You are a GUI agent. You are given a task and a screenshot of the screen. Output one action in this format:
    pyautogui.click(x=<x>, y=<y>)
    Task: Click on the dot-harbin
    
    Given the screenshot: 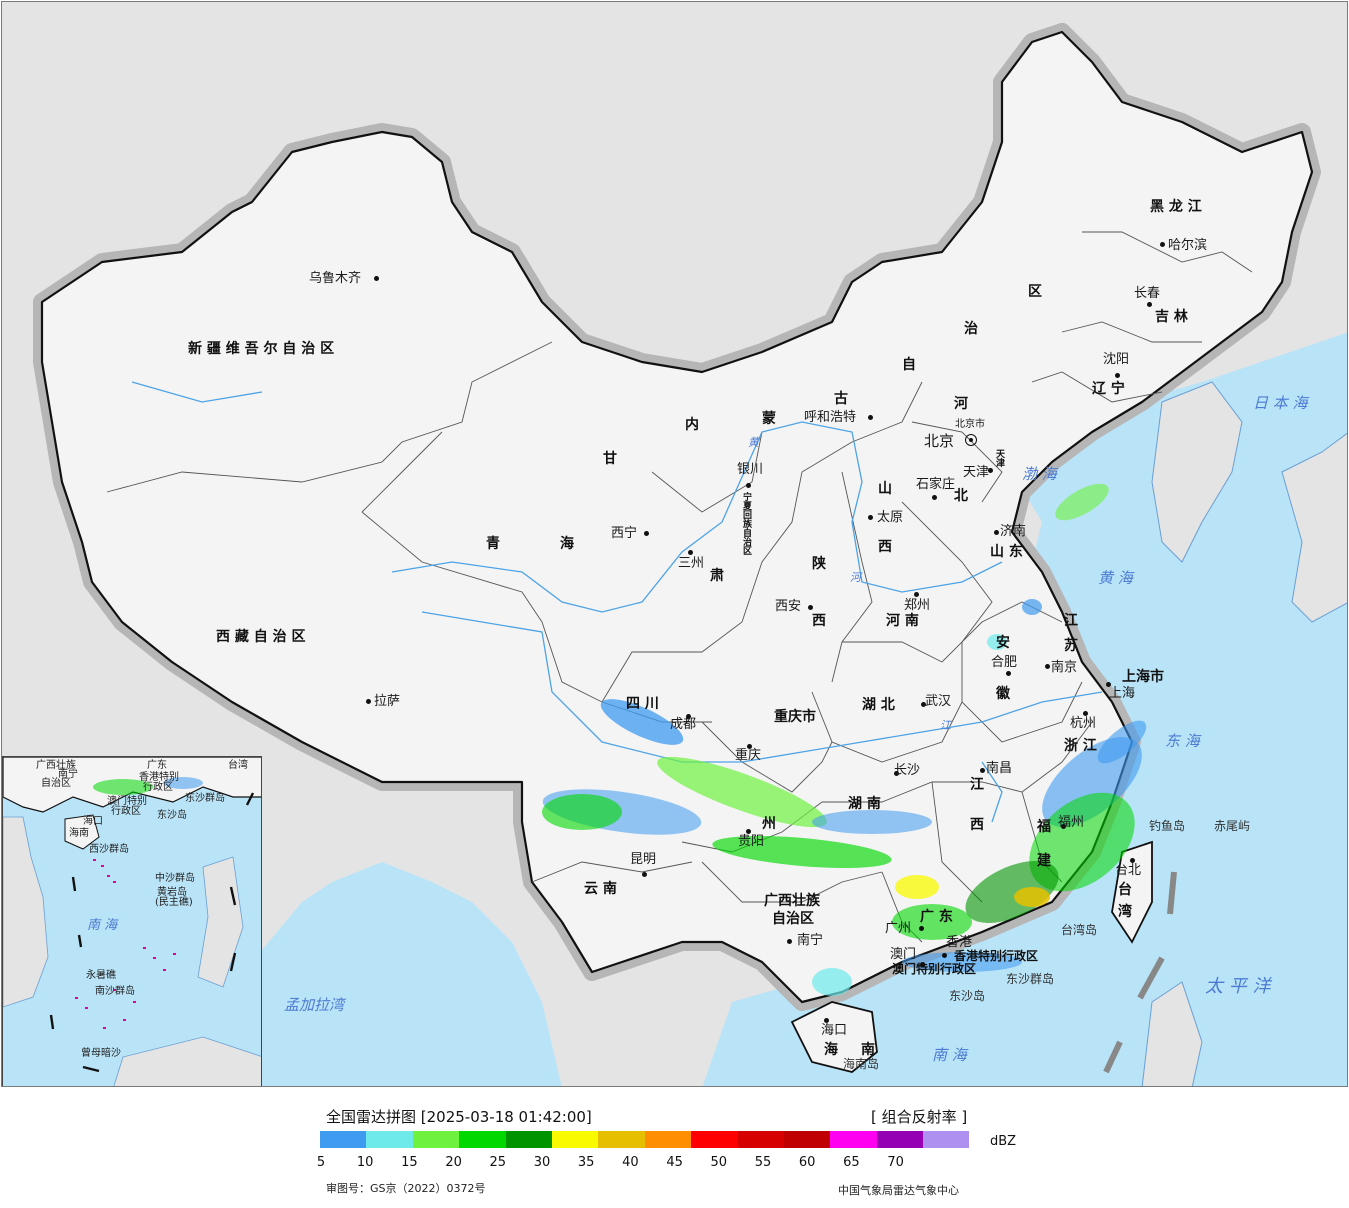 What is the action you would take?
    pyautogui.click(x=1162, y=244)
    